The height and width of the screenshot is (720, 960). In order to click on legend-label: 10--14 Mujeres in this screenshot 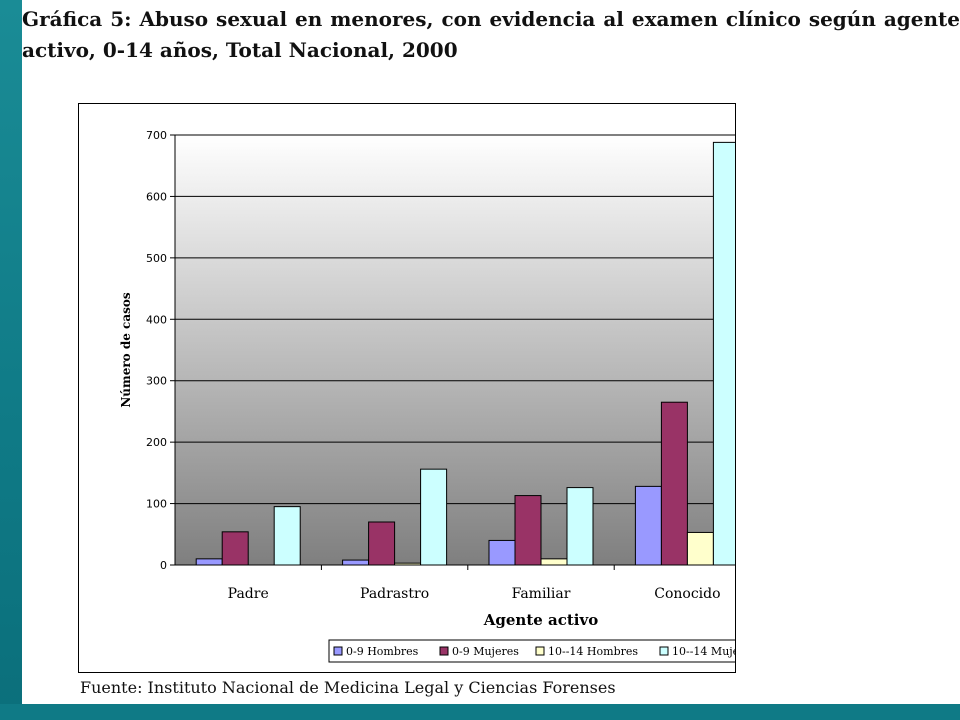, I will do `click(703, 651)`.